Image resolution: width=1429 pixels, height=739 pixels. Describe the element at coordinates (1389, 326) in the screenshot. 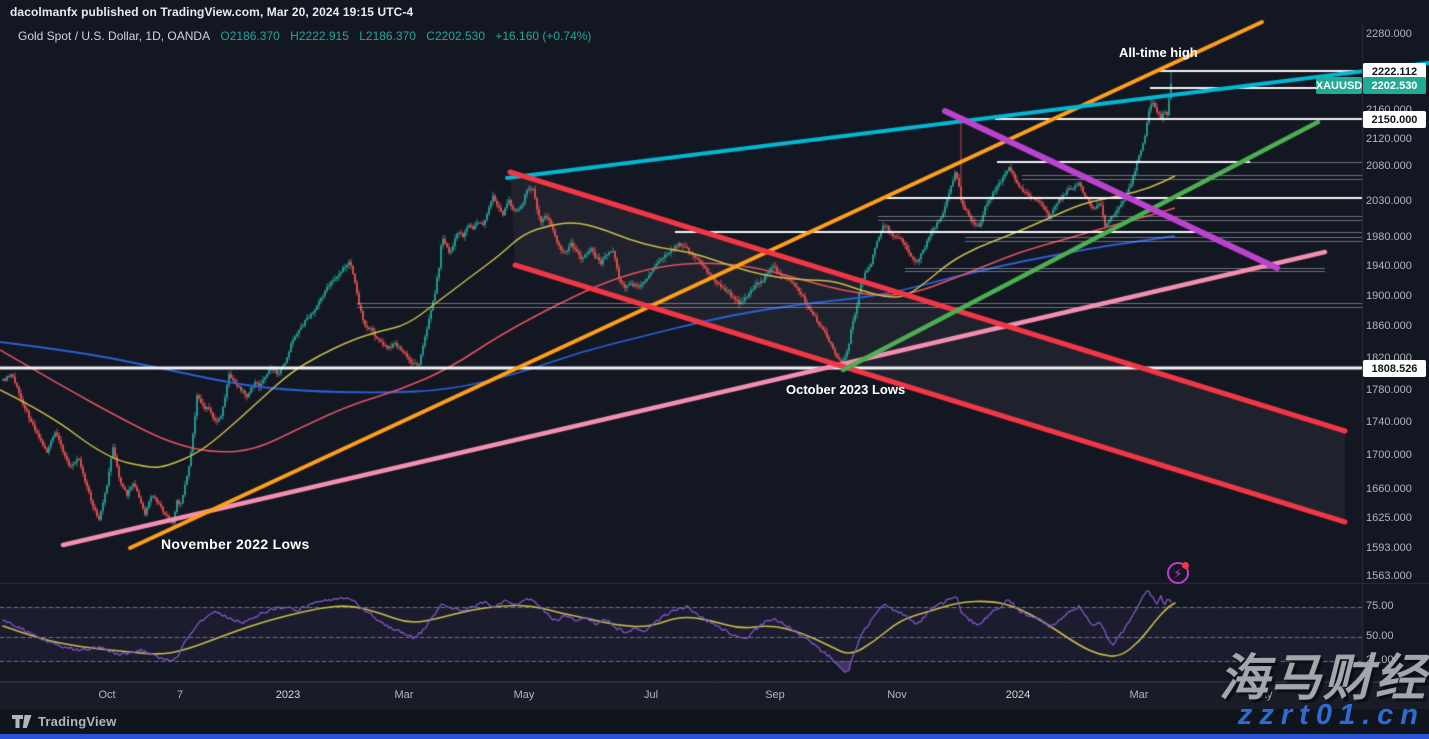

I see `price-tick-label: 1860.000` at that location.